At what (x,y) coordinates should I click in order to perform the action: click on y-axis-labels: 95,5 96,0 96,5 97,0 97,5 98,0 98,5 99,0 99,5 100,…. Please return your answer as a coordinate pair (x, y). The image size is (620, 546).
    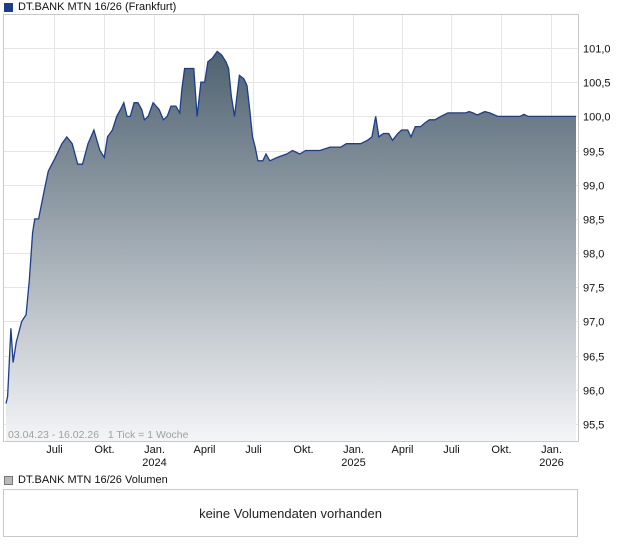
    Looking at the image, I should click on (597, 238).